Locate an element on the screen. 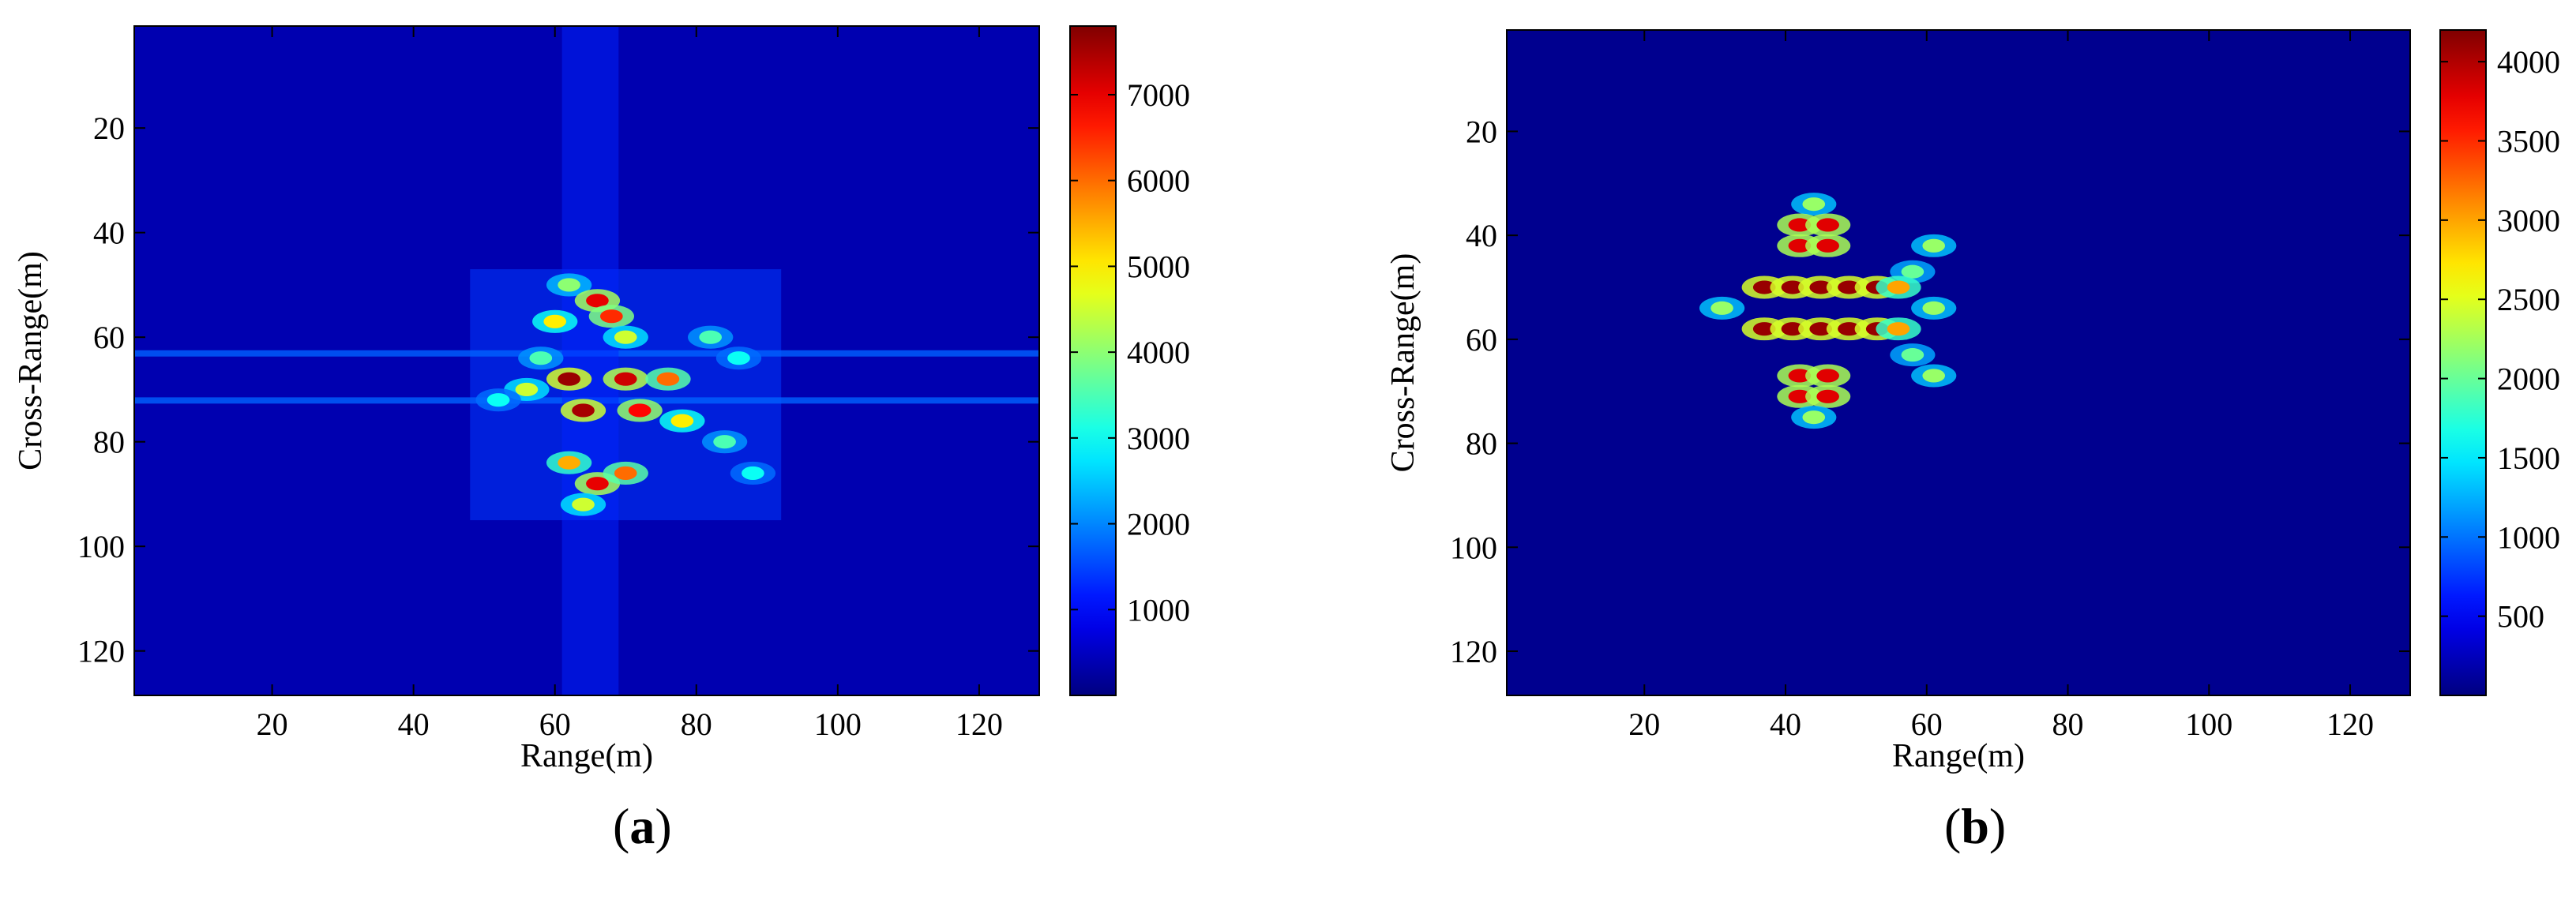  colorbar-tick-label: 1500 is located at coordinates (2528, 458).